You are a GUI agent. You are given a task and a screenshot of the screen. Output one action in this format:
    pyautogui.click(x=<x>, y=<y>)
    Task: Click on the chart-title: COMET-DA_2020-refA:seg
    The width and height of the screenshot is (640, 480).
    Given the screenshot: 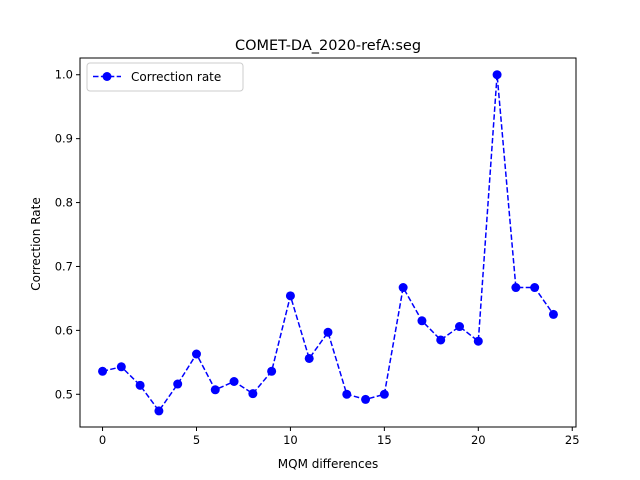 What is the action you would take?
    pyautogui.click(x=328, y=46)
    